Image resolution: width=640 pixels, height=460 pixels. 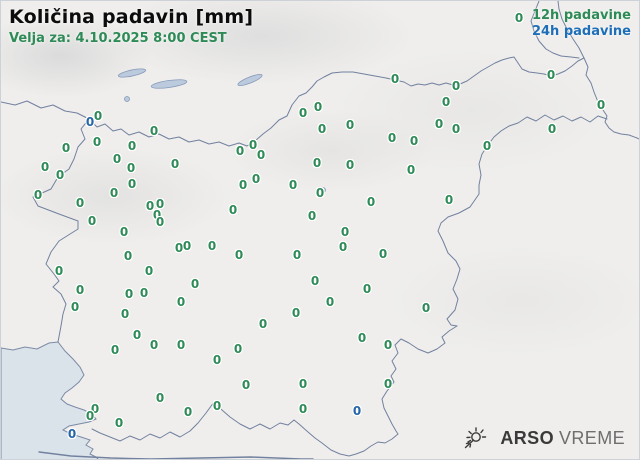 What do you see at coordinates (127, 99) in the screenshot?
I see `lake-small` at bounding box center [127, 99].